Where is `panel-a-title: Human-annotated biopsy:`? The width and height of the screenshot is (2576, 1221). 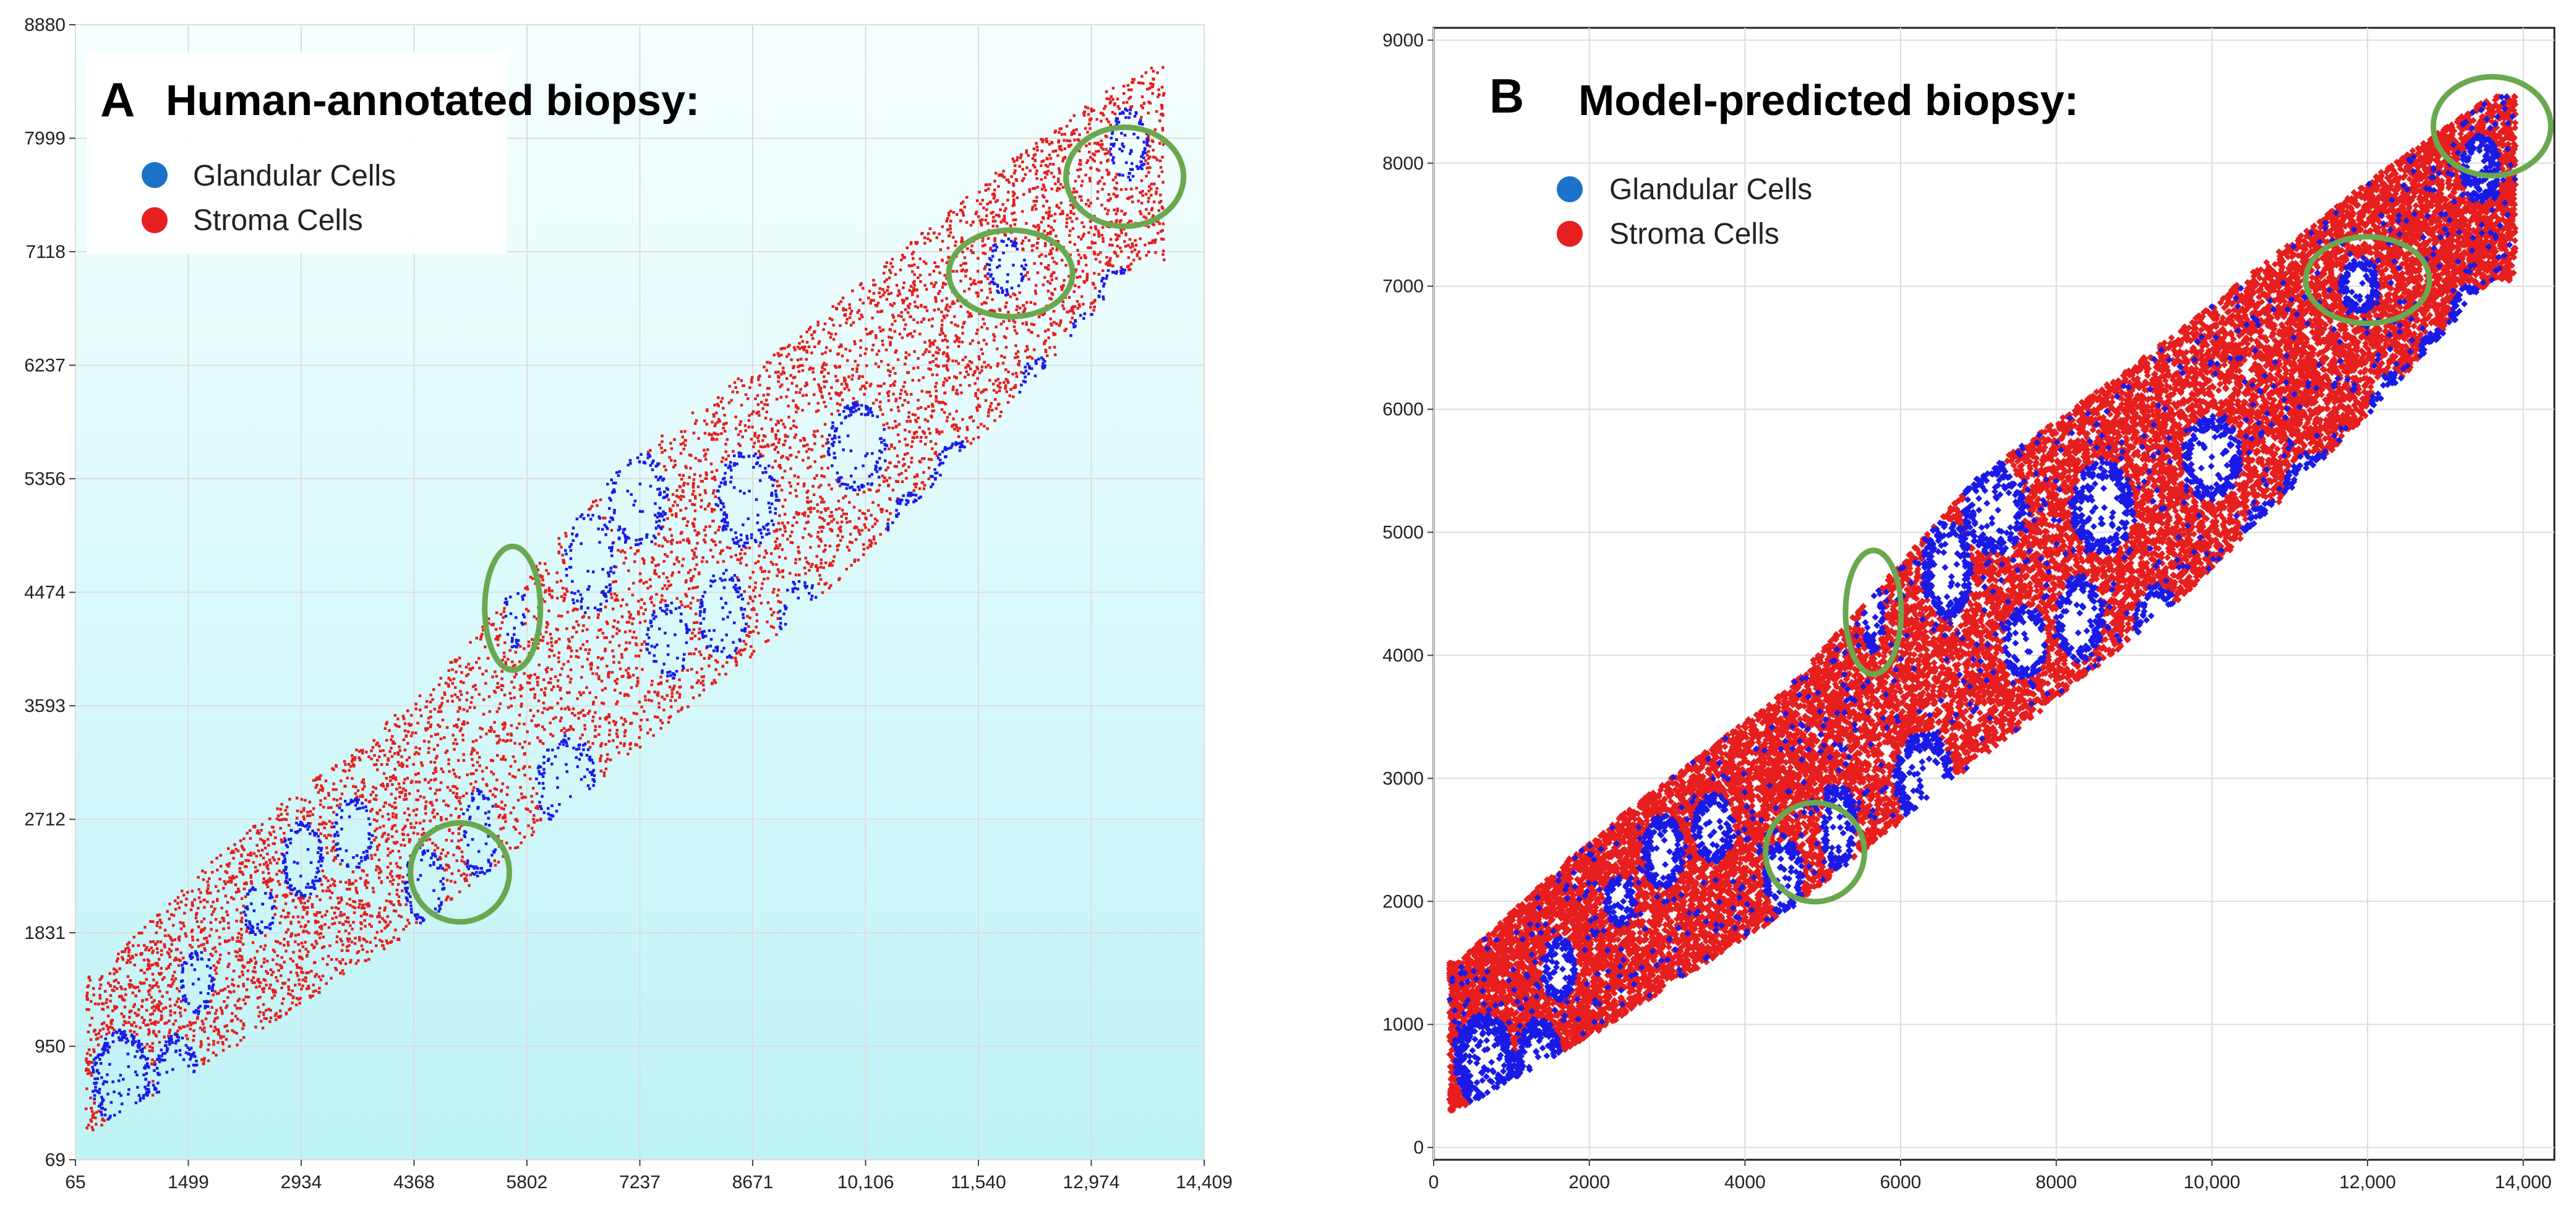
panel-a-title: Human-annotated biopsy: is located at coordinates (433, 100).